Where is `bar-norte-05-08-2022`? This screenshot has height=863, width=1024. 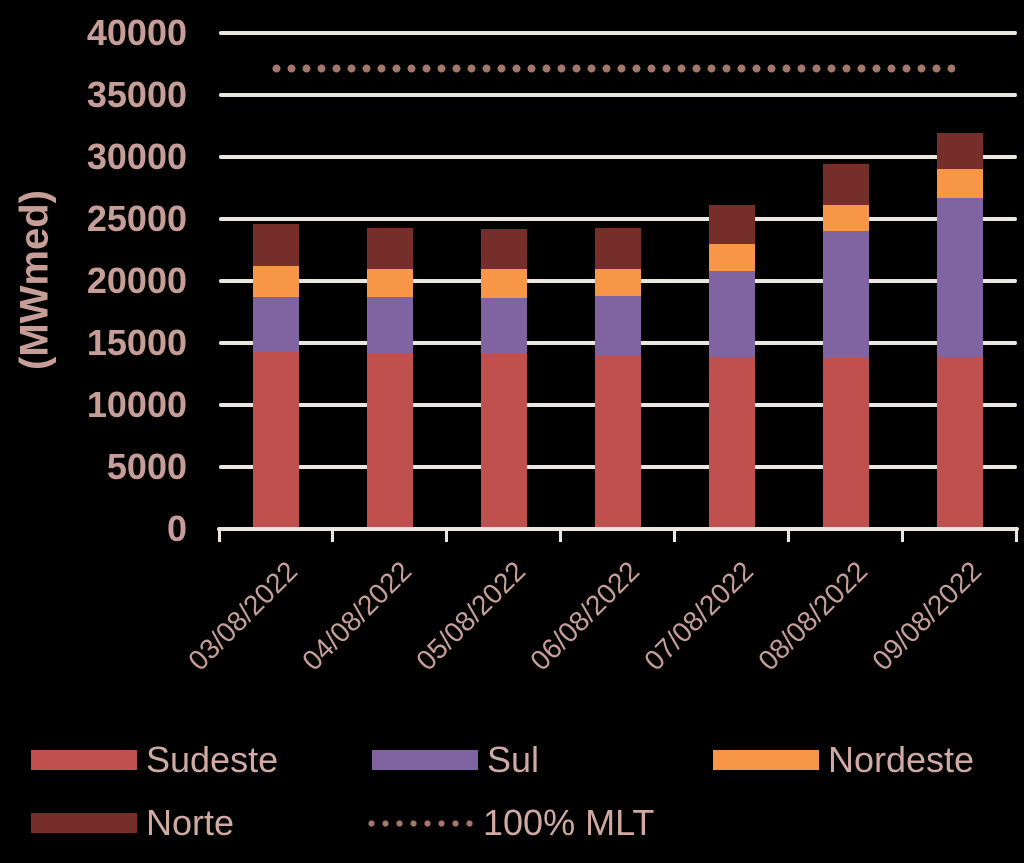
bar-norte-05-08-2022 is located at coordinates (503, 248).